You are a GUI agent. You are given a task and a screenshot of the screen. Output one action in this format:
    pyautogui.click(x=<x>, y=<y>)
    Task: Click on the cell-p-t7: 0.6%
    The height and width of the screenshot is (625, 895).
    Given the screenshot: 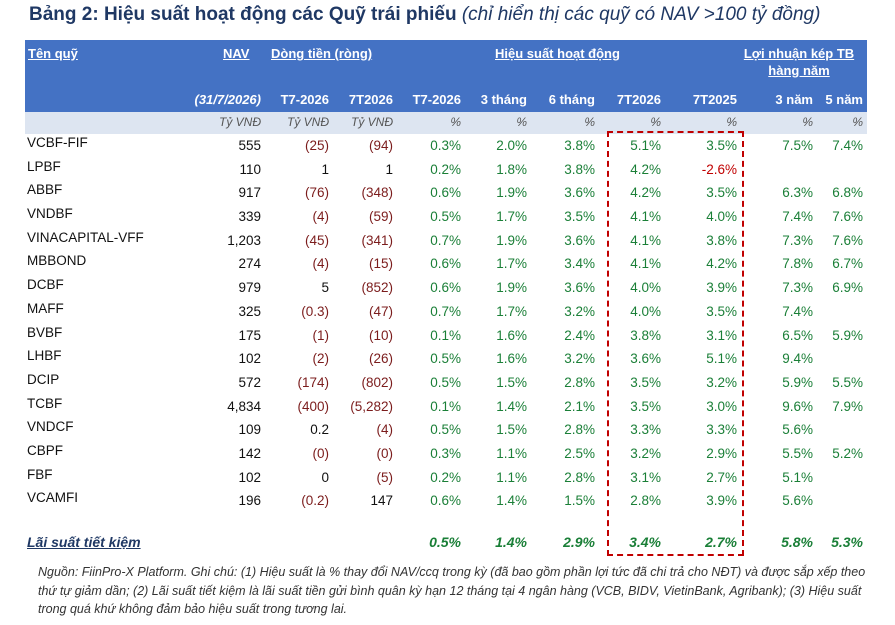 What is the action you would take?
    pyautogui.click(x=445, y=193)
    